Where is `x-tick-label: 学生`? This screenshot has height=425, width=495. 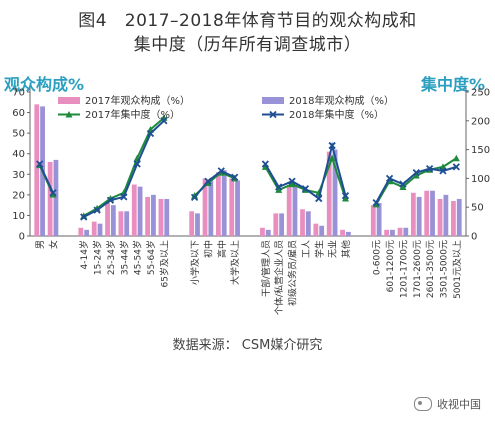
x-tick-label: 学生 is located at coordinates (319, 249).